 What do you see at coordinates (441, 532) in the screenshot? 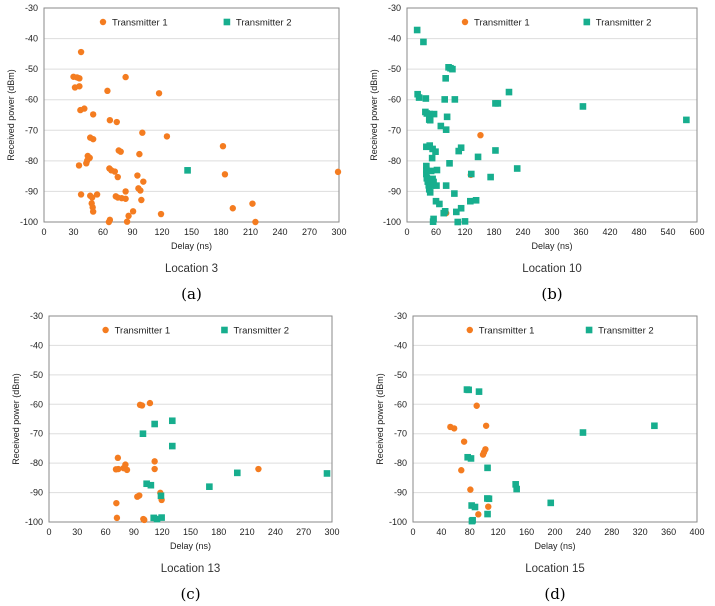
I see `x-tick-label: 40` at bounding box center [441, 532].